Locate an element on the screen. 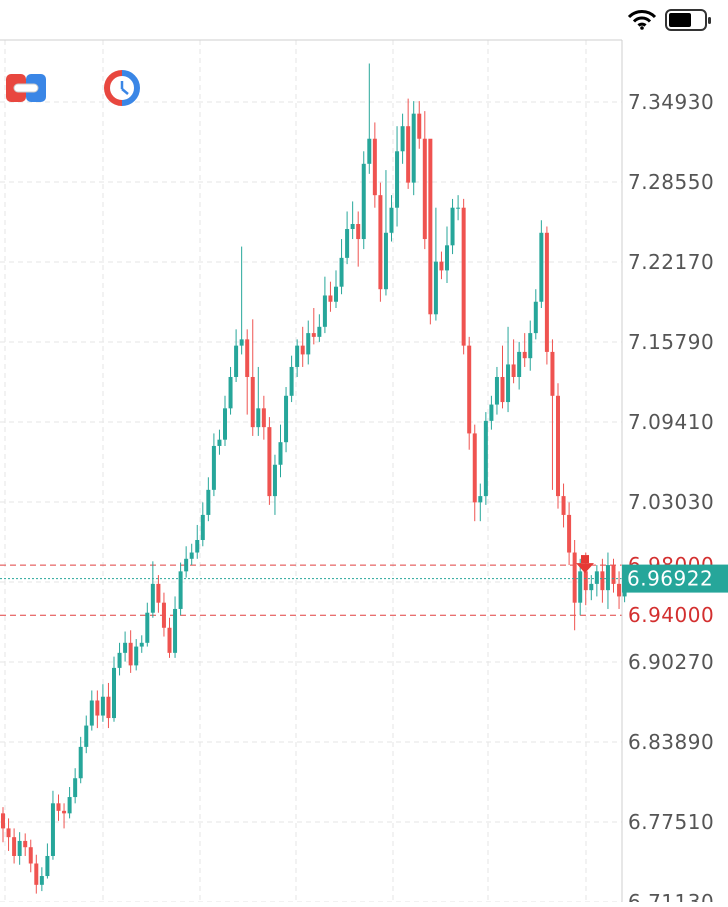 Image resolution: width=728 pixels, height=907 pixels. toggle-indicator-icon is located at coordinates (26, 88).